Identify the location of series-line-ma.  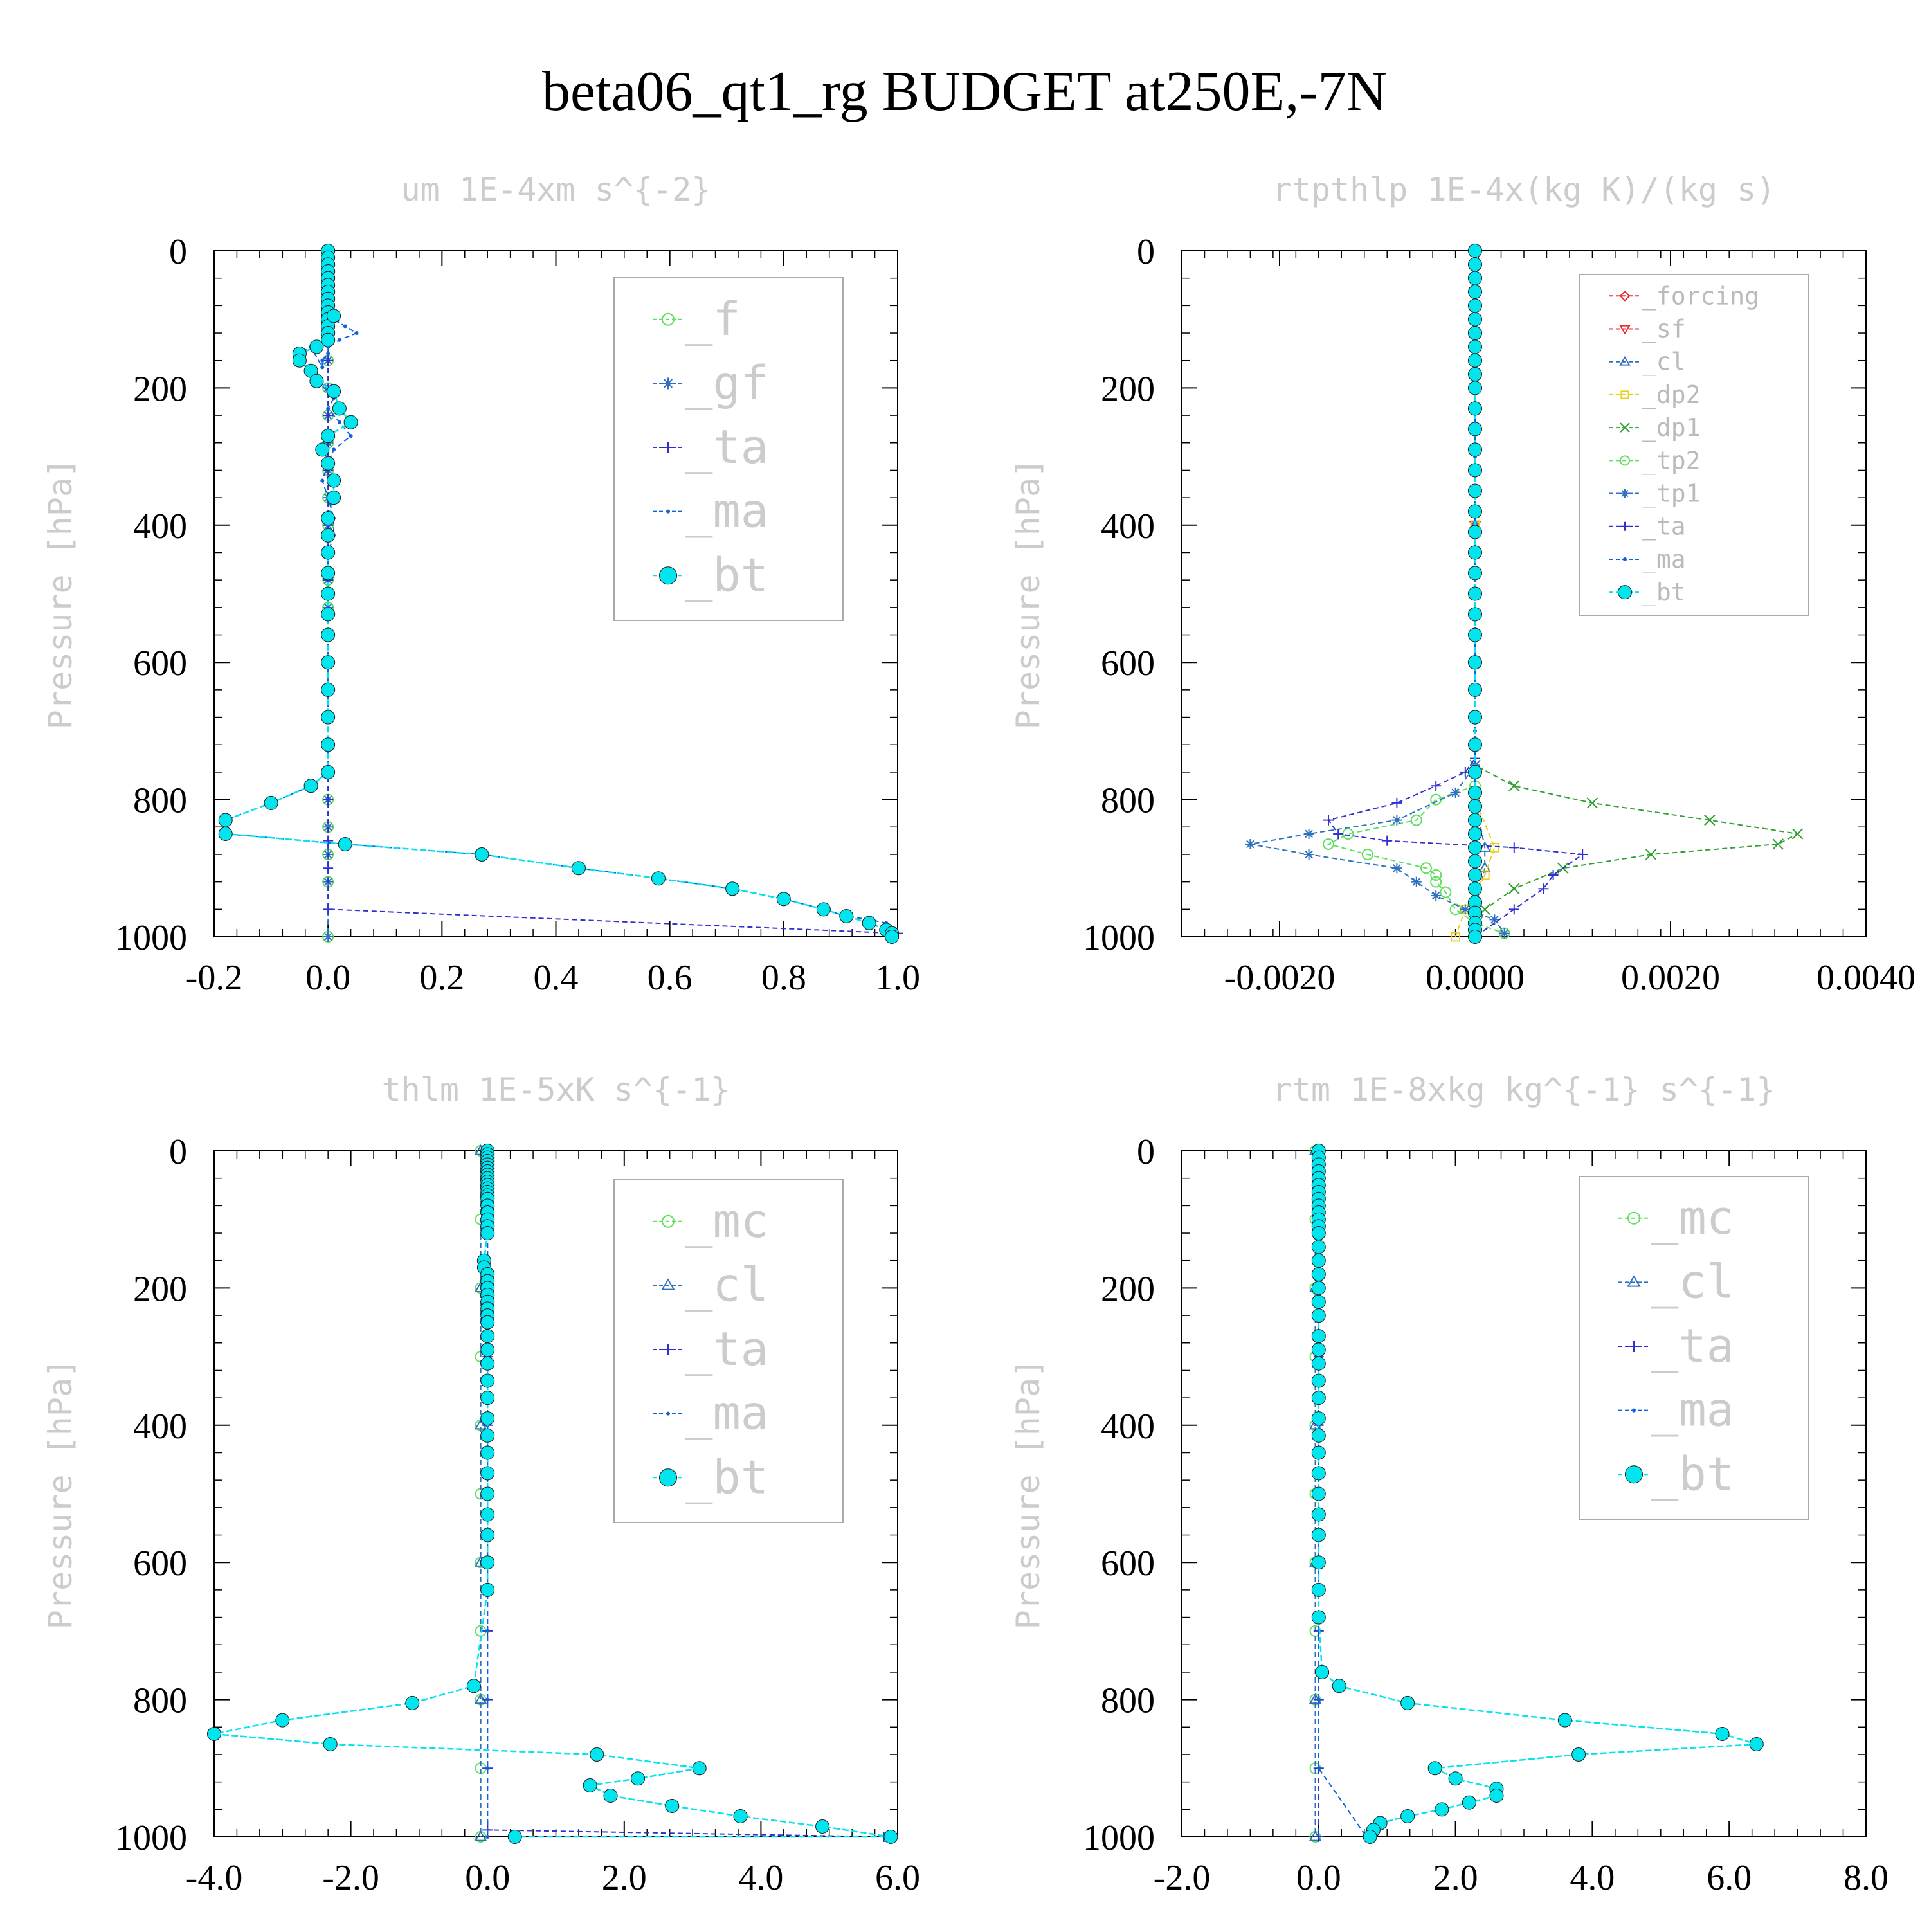
(1343, 1494).